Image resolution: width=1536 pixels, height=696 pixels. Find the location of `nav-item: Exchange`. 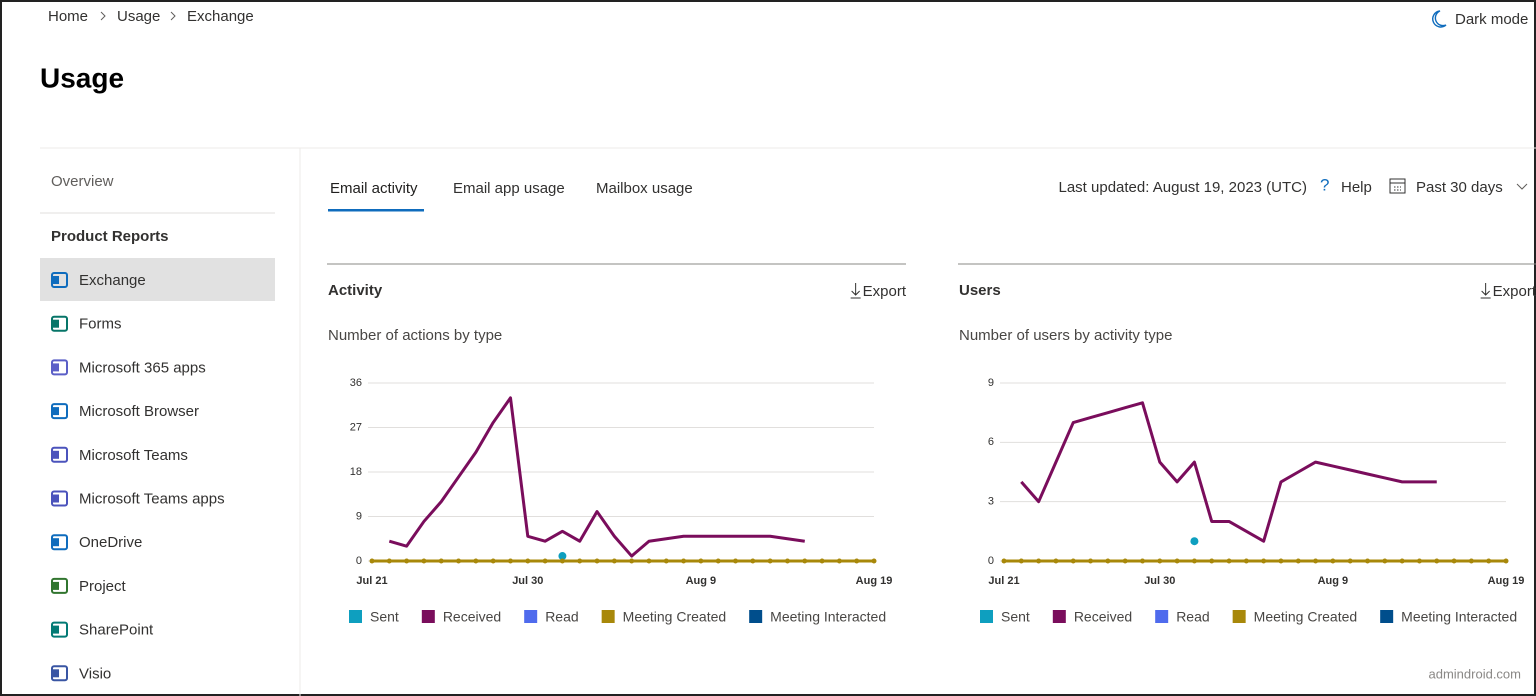

nav-item: Exchange is located at coordinates (112, 280).